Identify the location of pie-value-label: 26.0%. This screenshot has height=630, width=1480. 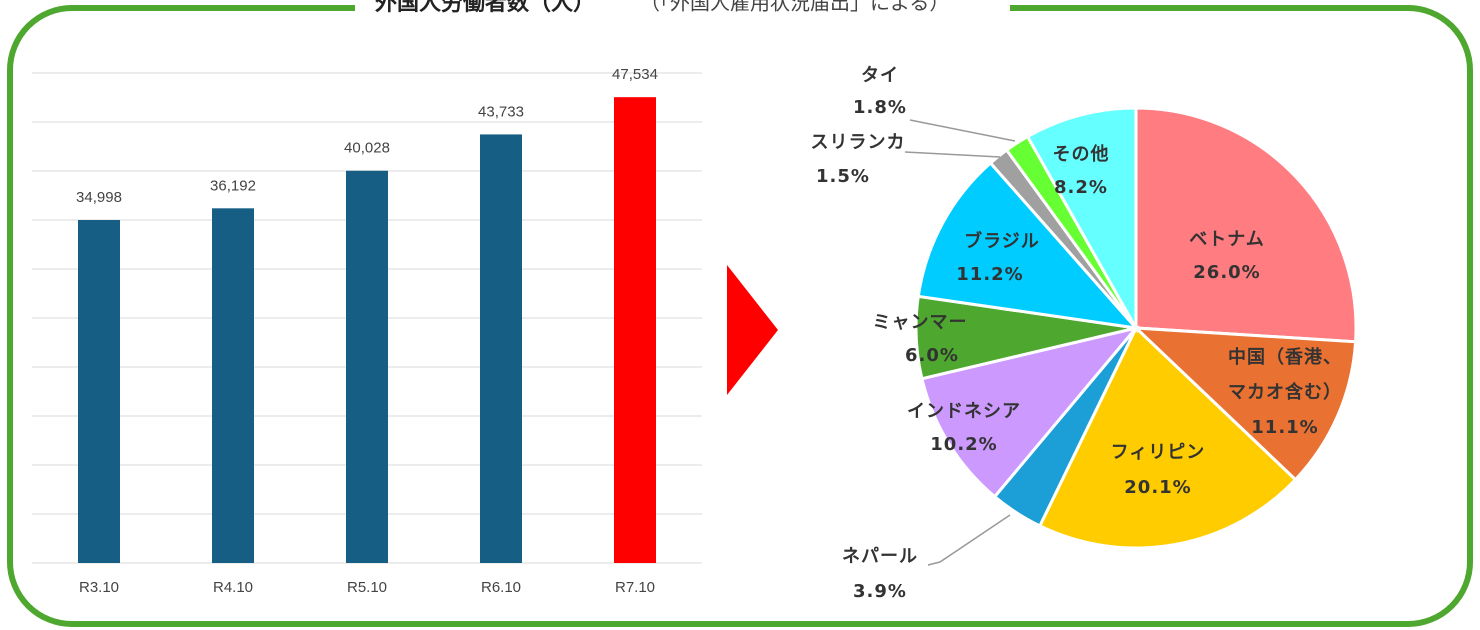
(1226, 272).